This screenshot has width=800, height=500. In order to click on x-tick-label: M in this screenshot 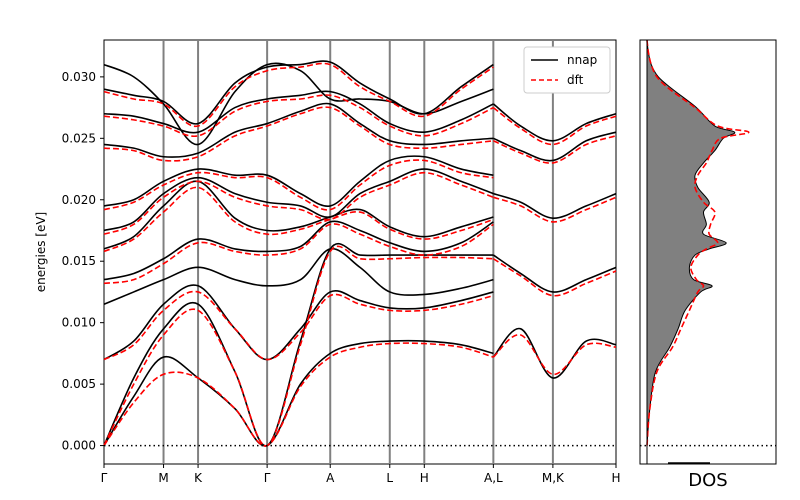, I will do `click(163, 478)`.